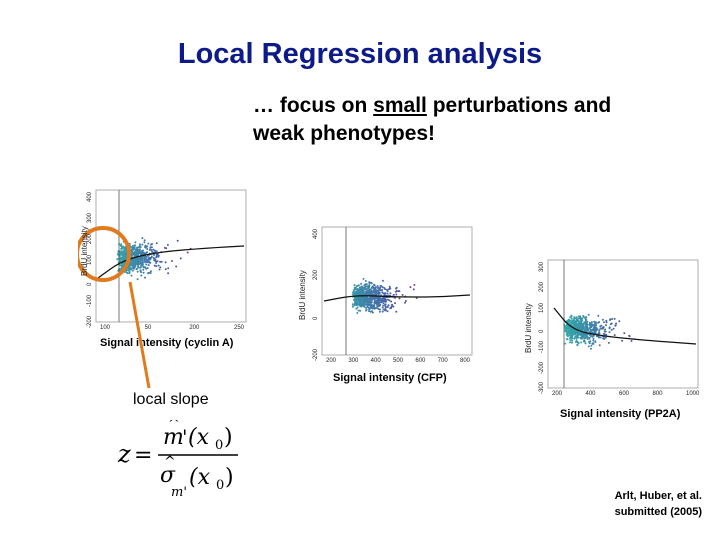  I want to click on xtick-label: 500, so click(398, 361).